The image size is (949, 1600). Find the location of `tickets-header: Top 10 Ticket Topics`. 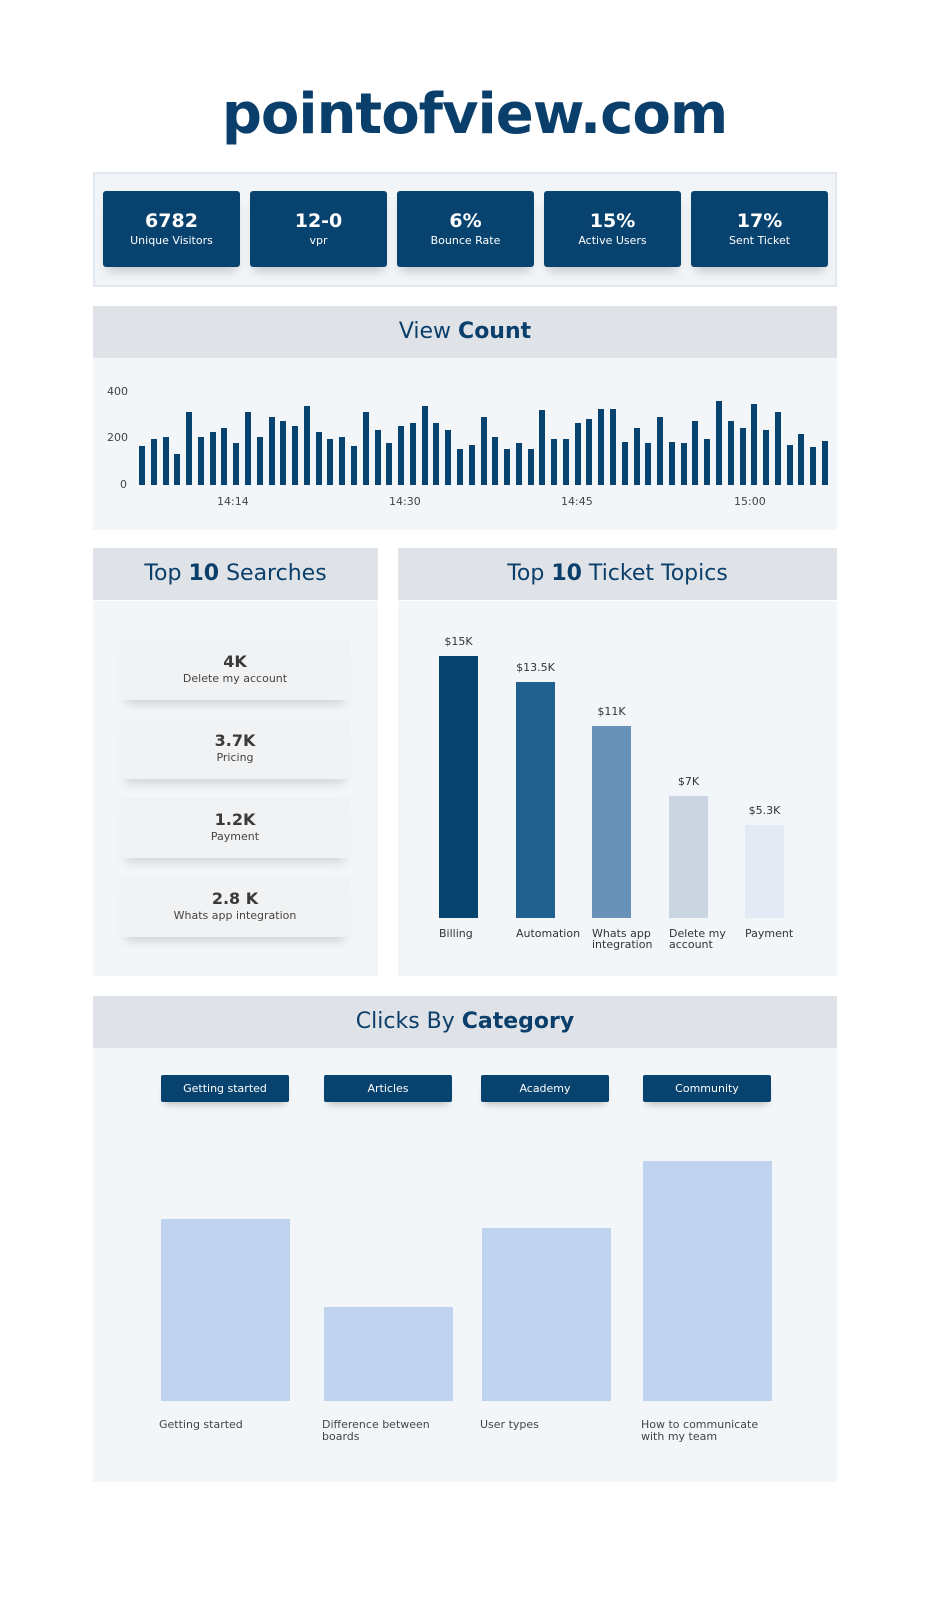

tickets-header: Top 10 Ticket Topics is located at coordinates (617, 574).